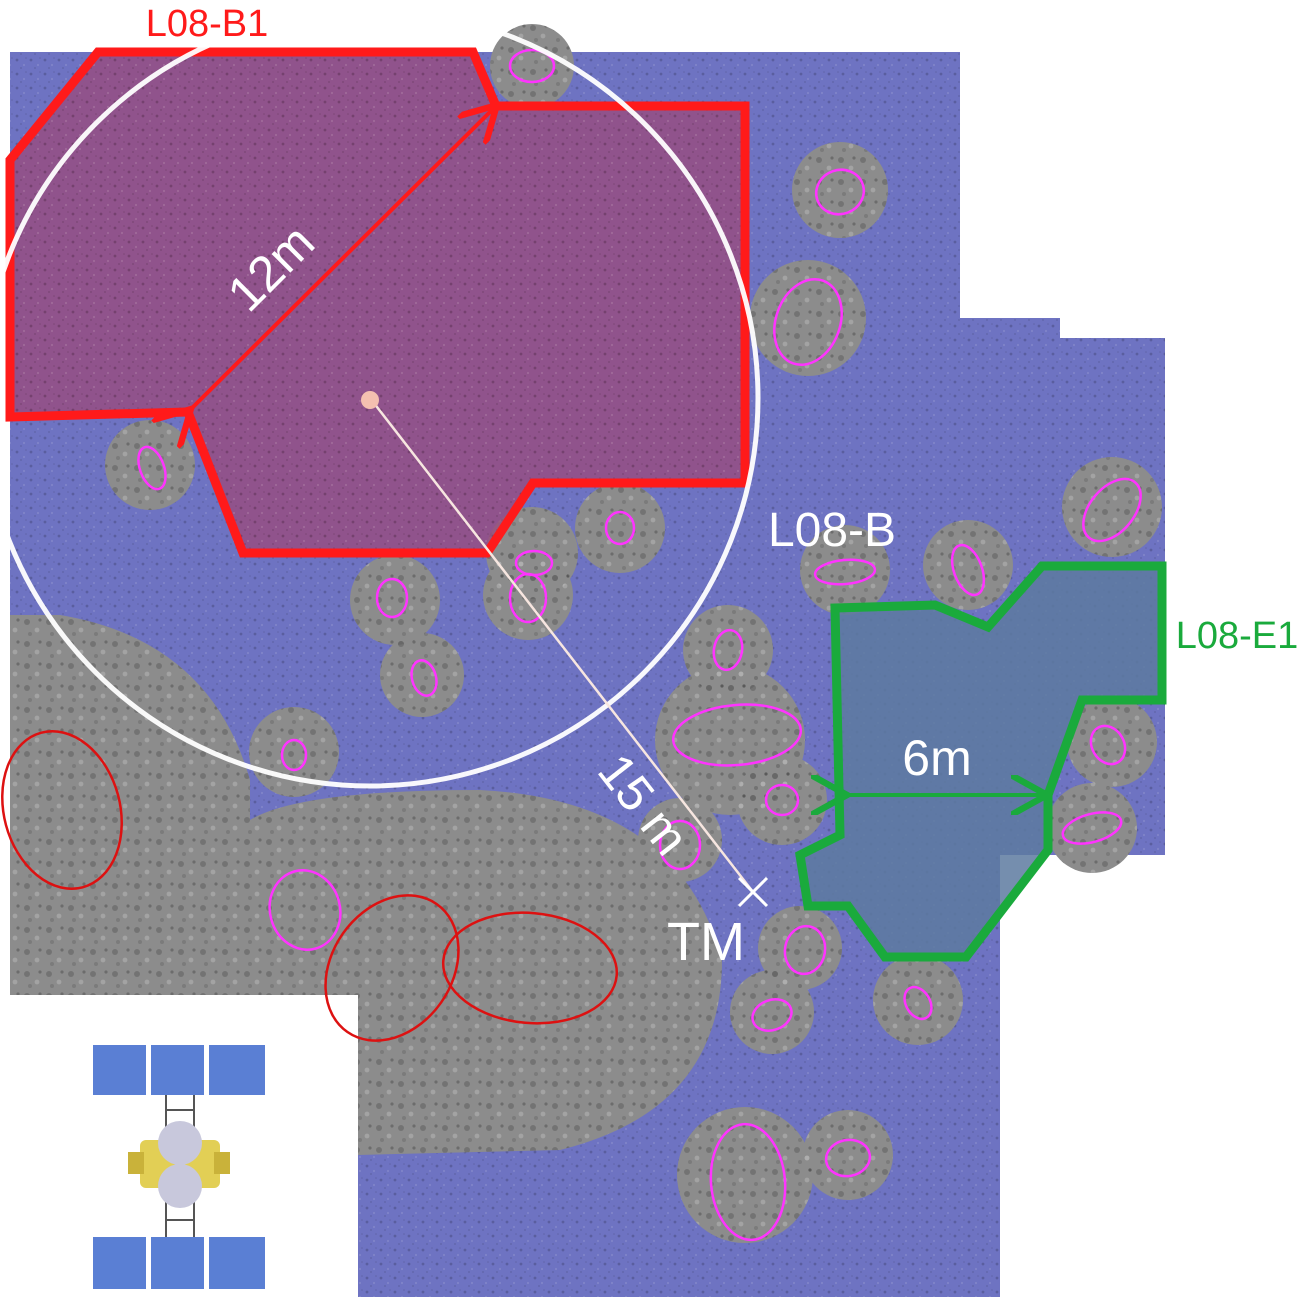  What do you see at coordinates (370, 400) in the screenshot?
I see `center-point` at bounding box center [370, 400].